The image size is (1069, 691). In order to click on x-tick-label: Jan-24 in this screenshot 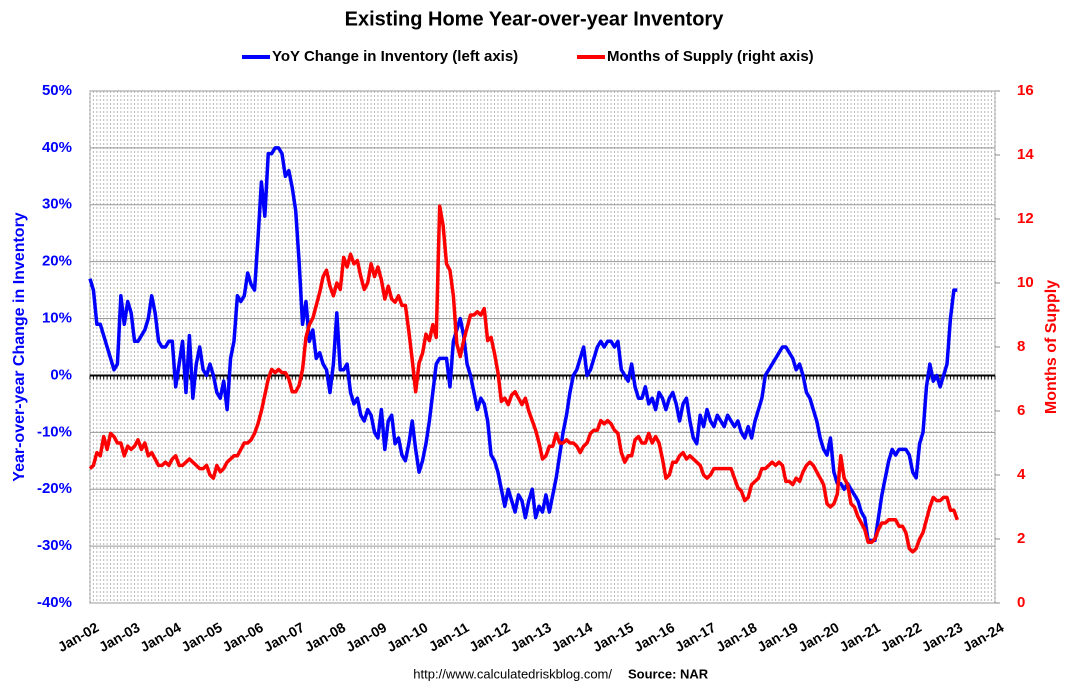, I will do `click(983, 637)`.